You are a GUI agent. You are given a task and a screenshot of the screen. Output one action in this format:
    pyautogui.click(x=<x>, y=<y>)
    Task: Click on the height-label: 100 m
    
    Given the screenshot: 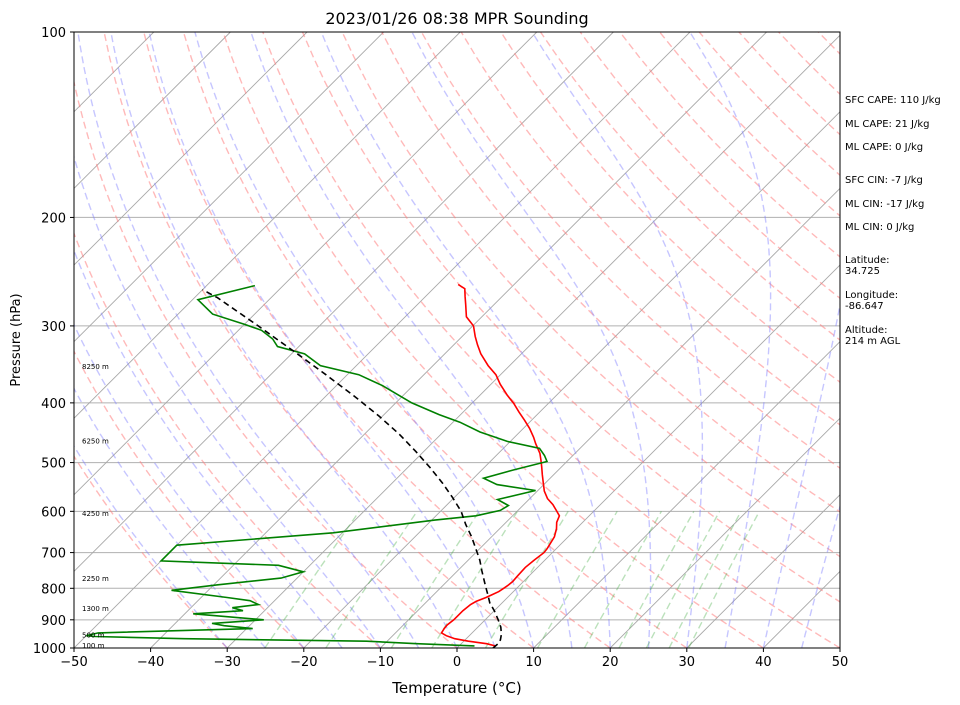 What is the action you would take?
    pyautogui.click(x=93, y=646)
    